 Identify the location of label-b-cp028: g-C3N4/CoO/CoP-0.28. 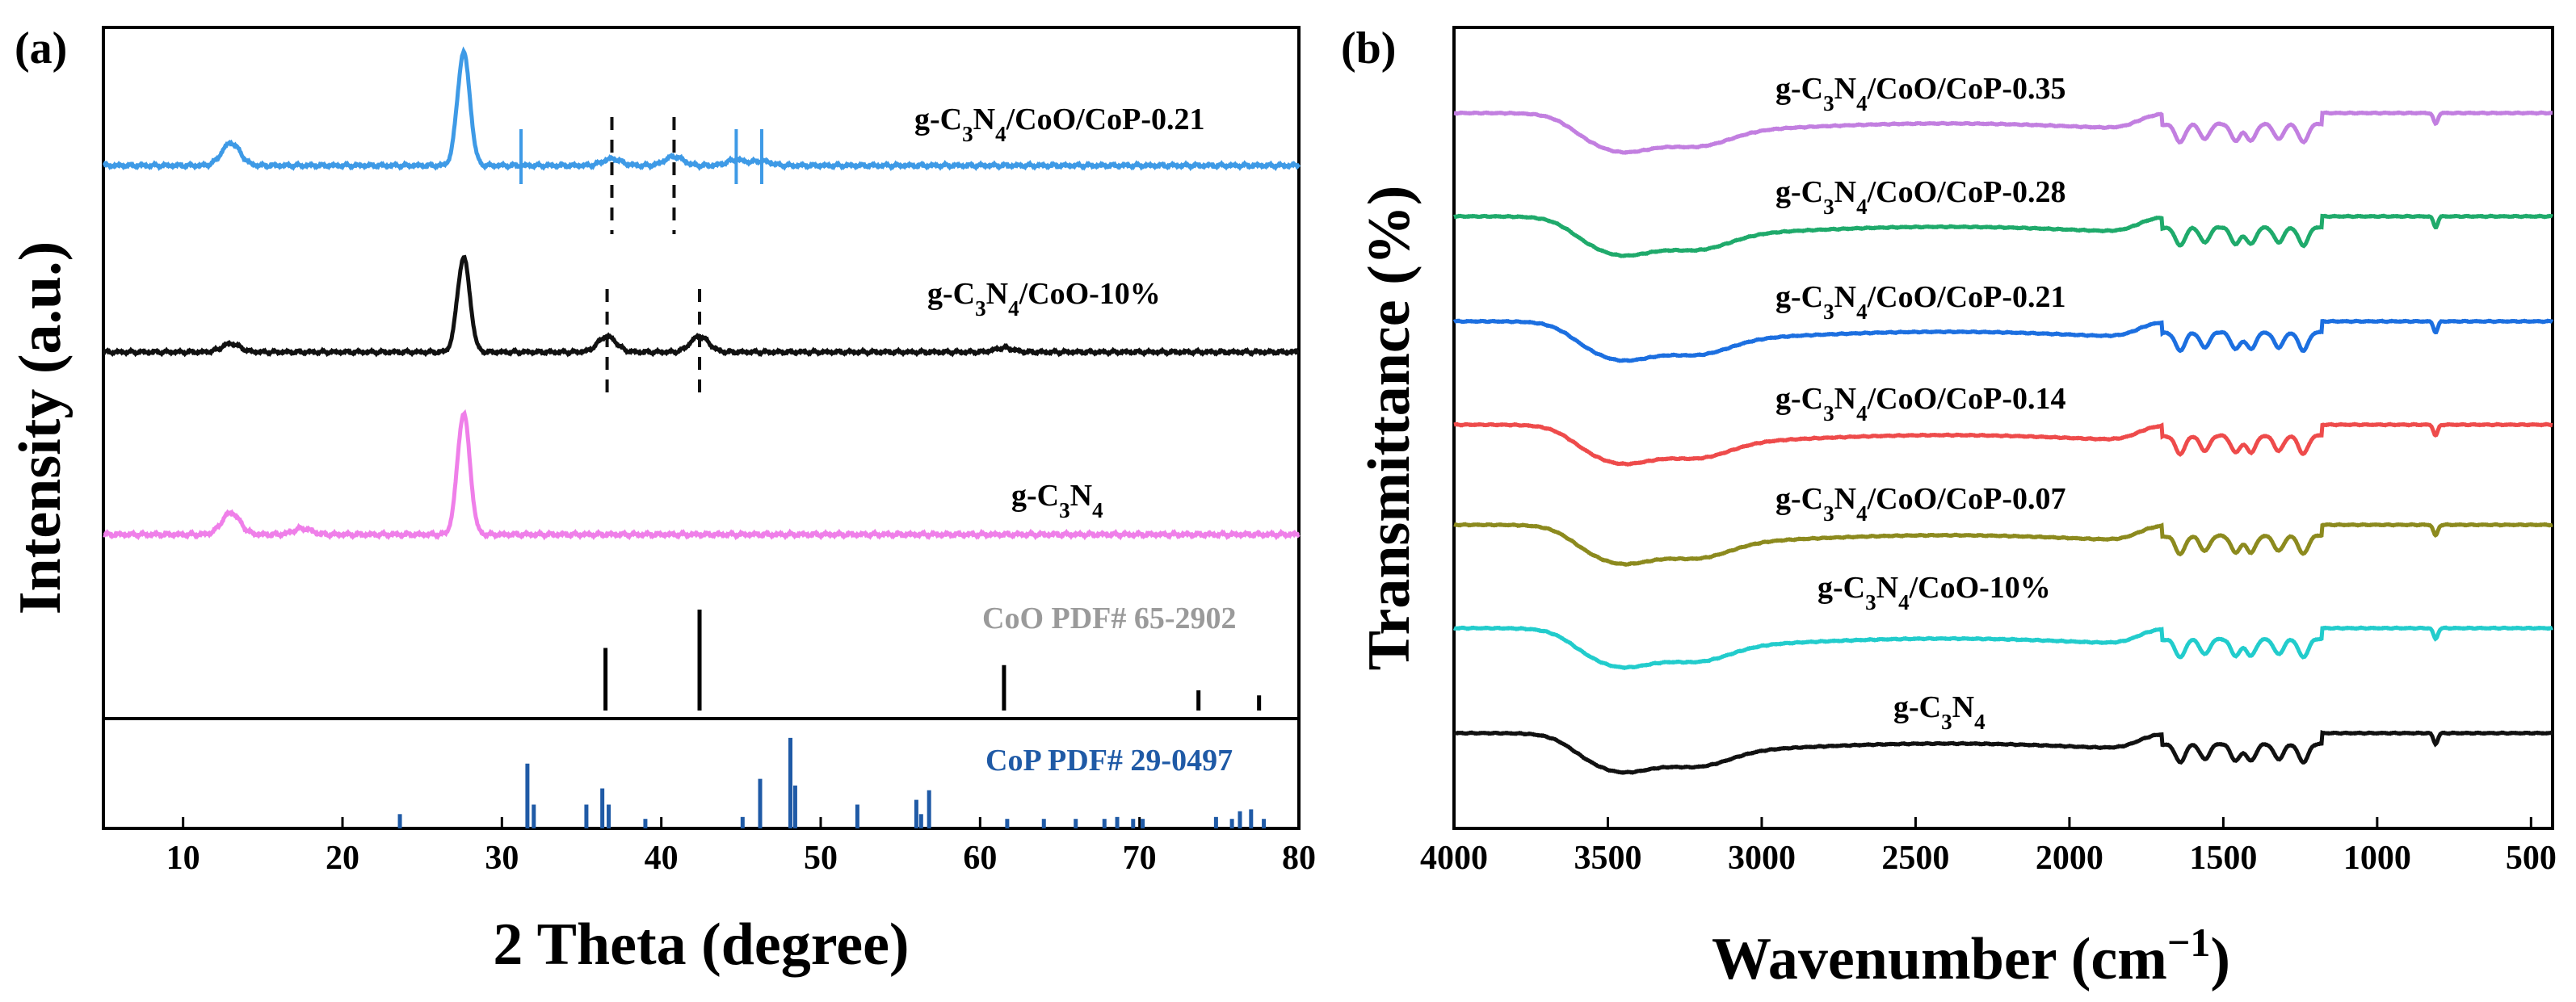
(1921, 197).